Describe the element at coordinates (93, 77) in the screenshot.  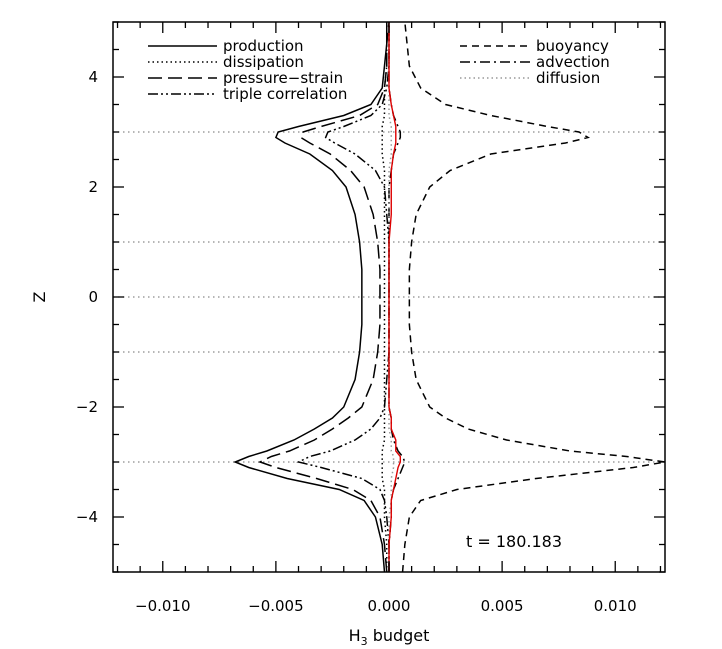
I see `y-tick-label: 4` at that location.